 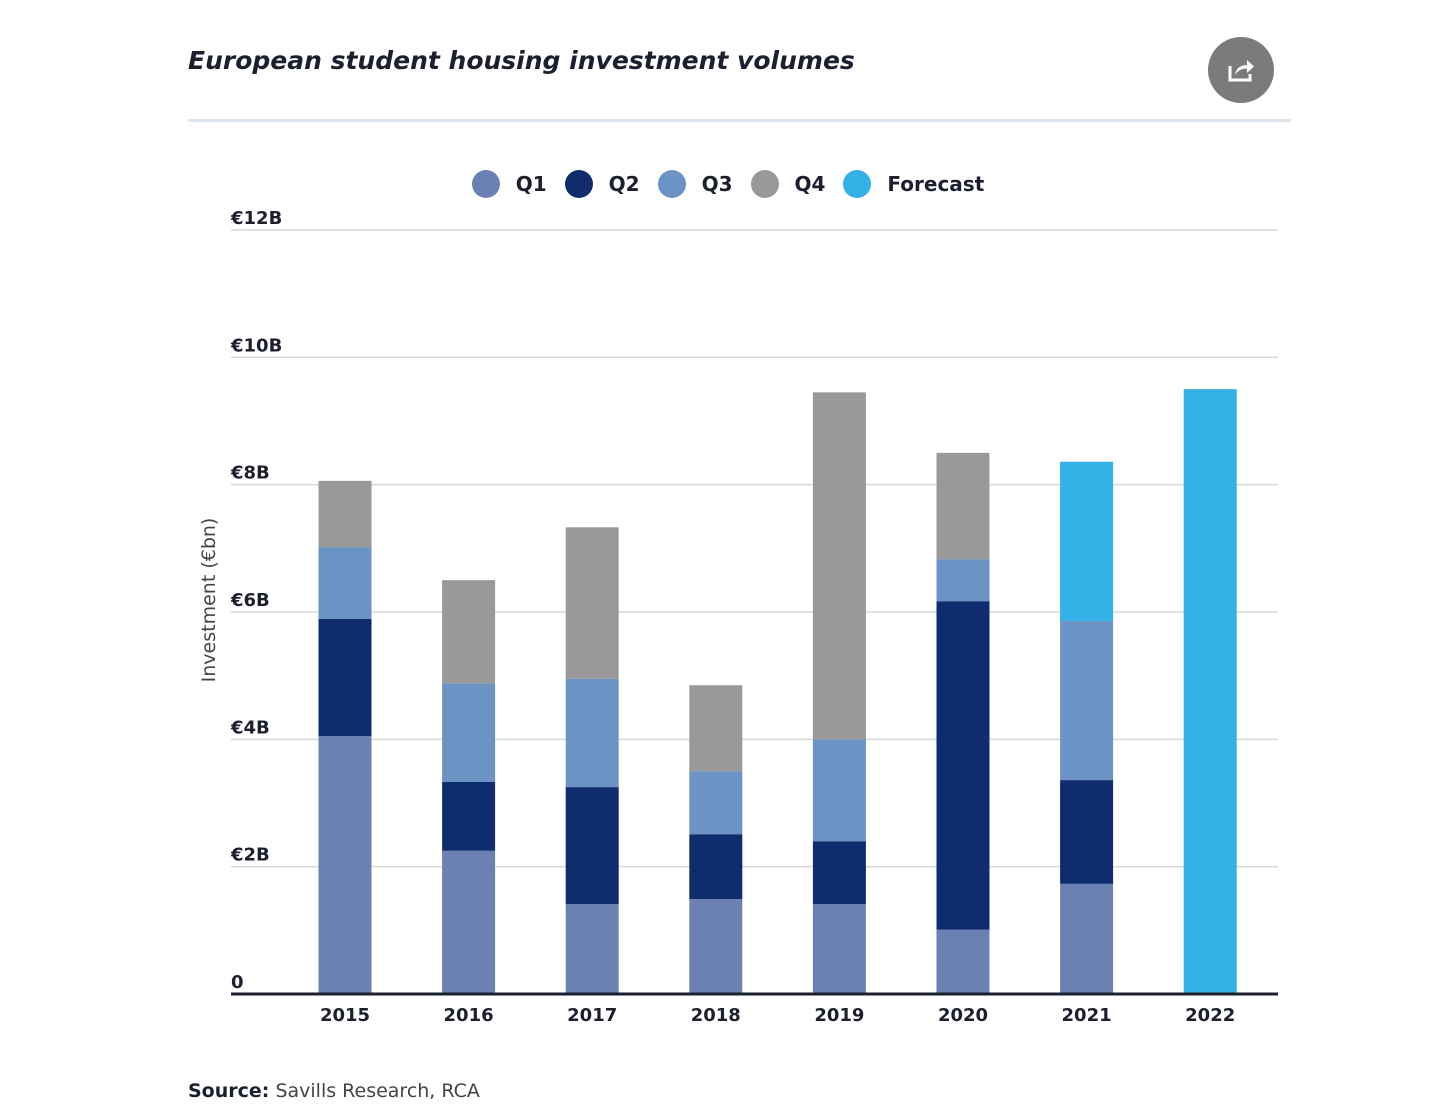 I want to click on share-button, so click(x=1241, y=70).